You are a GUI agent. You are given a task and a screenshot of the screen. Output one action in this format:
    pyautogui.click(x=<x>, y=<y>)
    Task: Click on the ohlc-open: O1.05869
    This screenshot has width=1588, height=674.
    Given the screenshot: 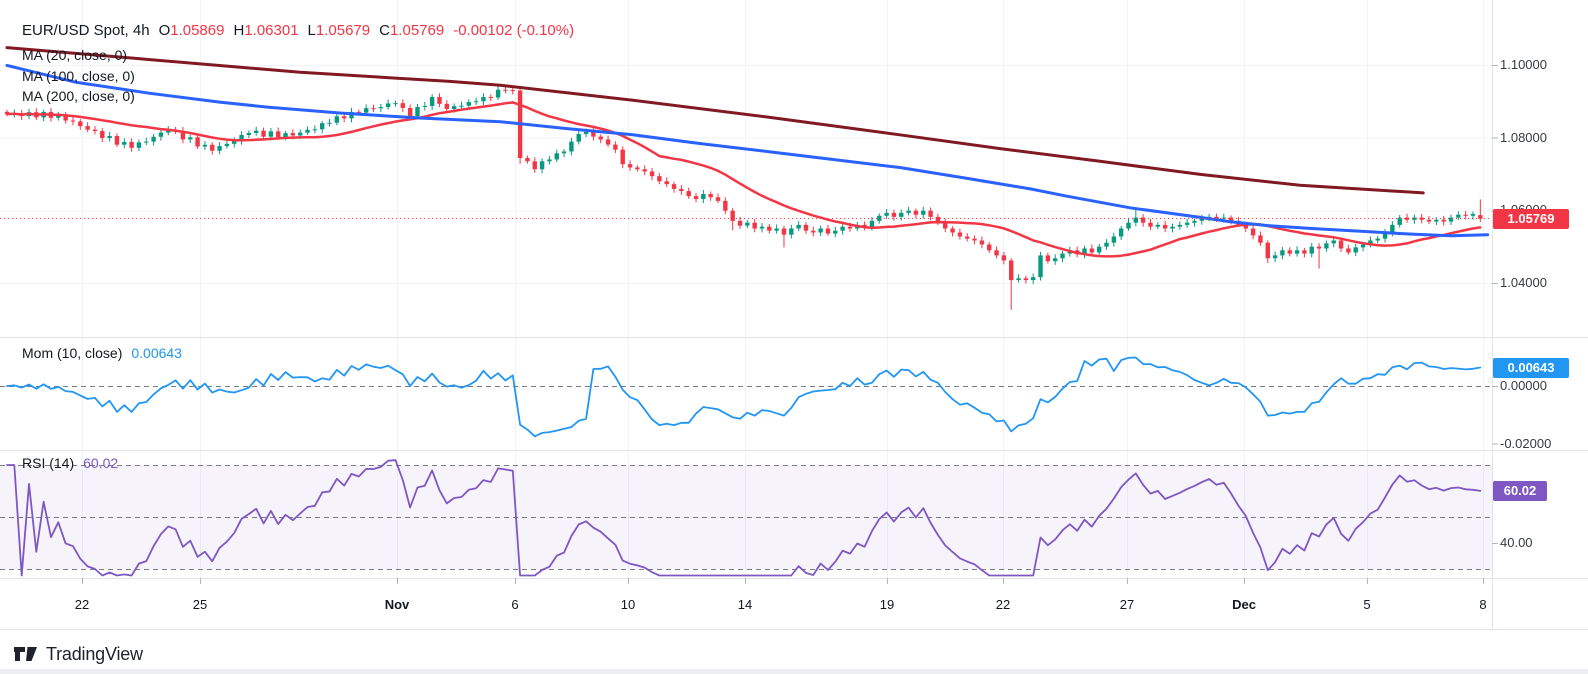 What is the action you would take?
    pyautogui.click(x=191, y=30)
    